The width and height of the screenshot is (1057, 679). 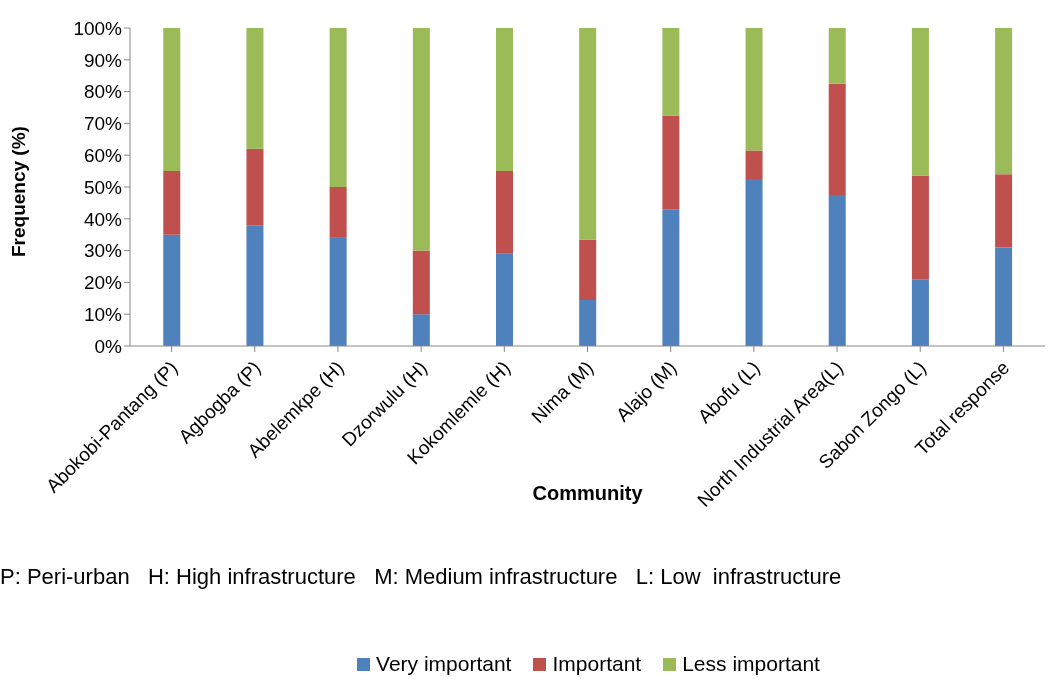 I want to click on y-tick-label: 60%, so click(x=103, y=155).